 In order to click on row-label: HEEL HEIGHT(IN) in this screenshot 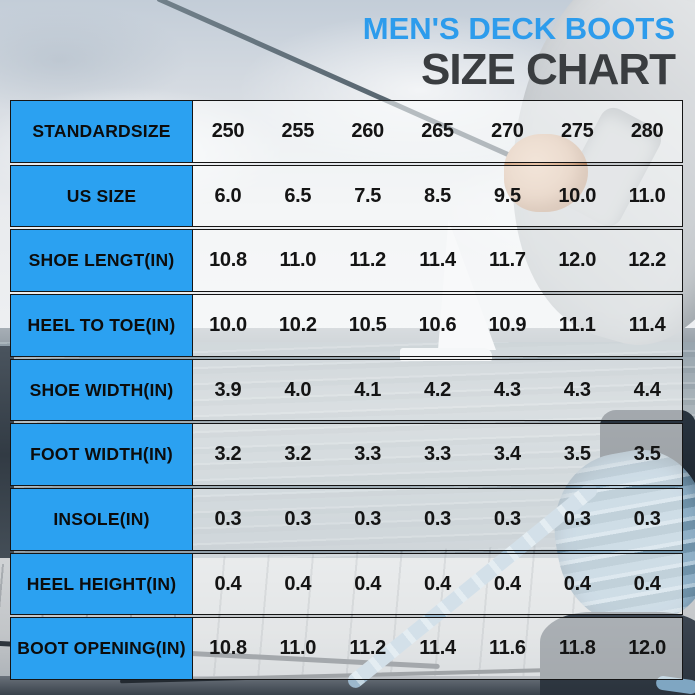, I will do `click(102, 584)`.